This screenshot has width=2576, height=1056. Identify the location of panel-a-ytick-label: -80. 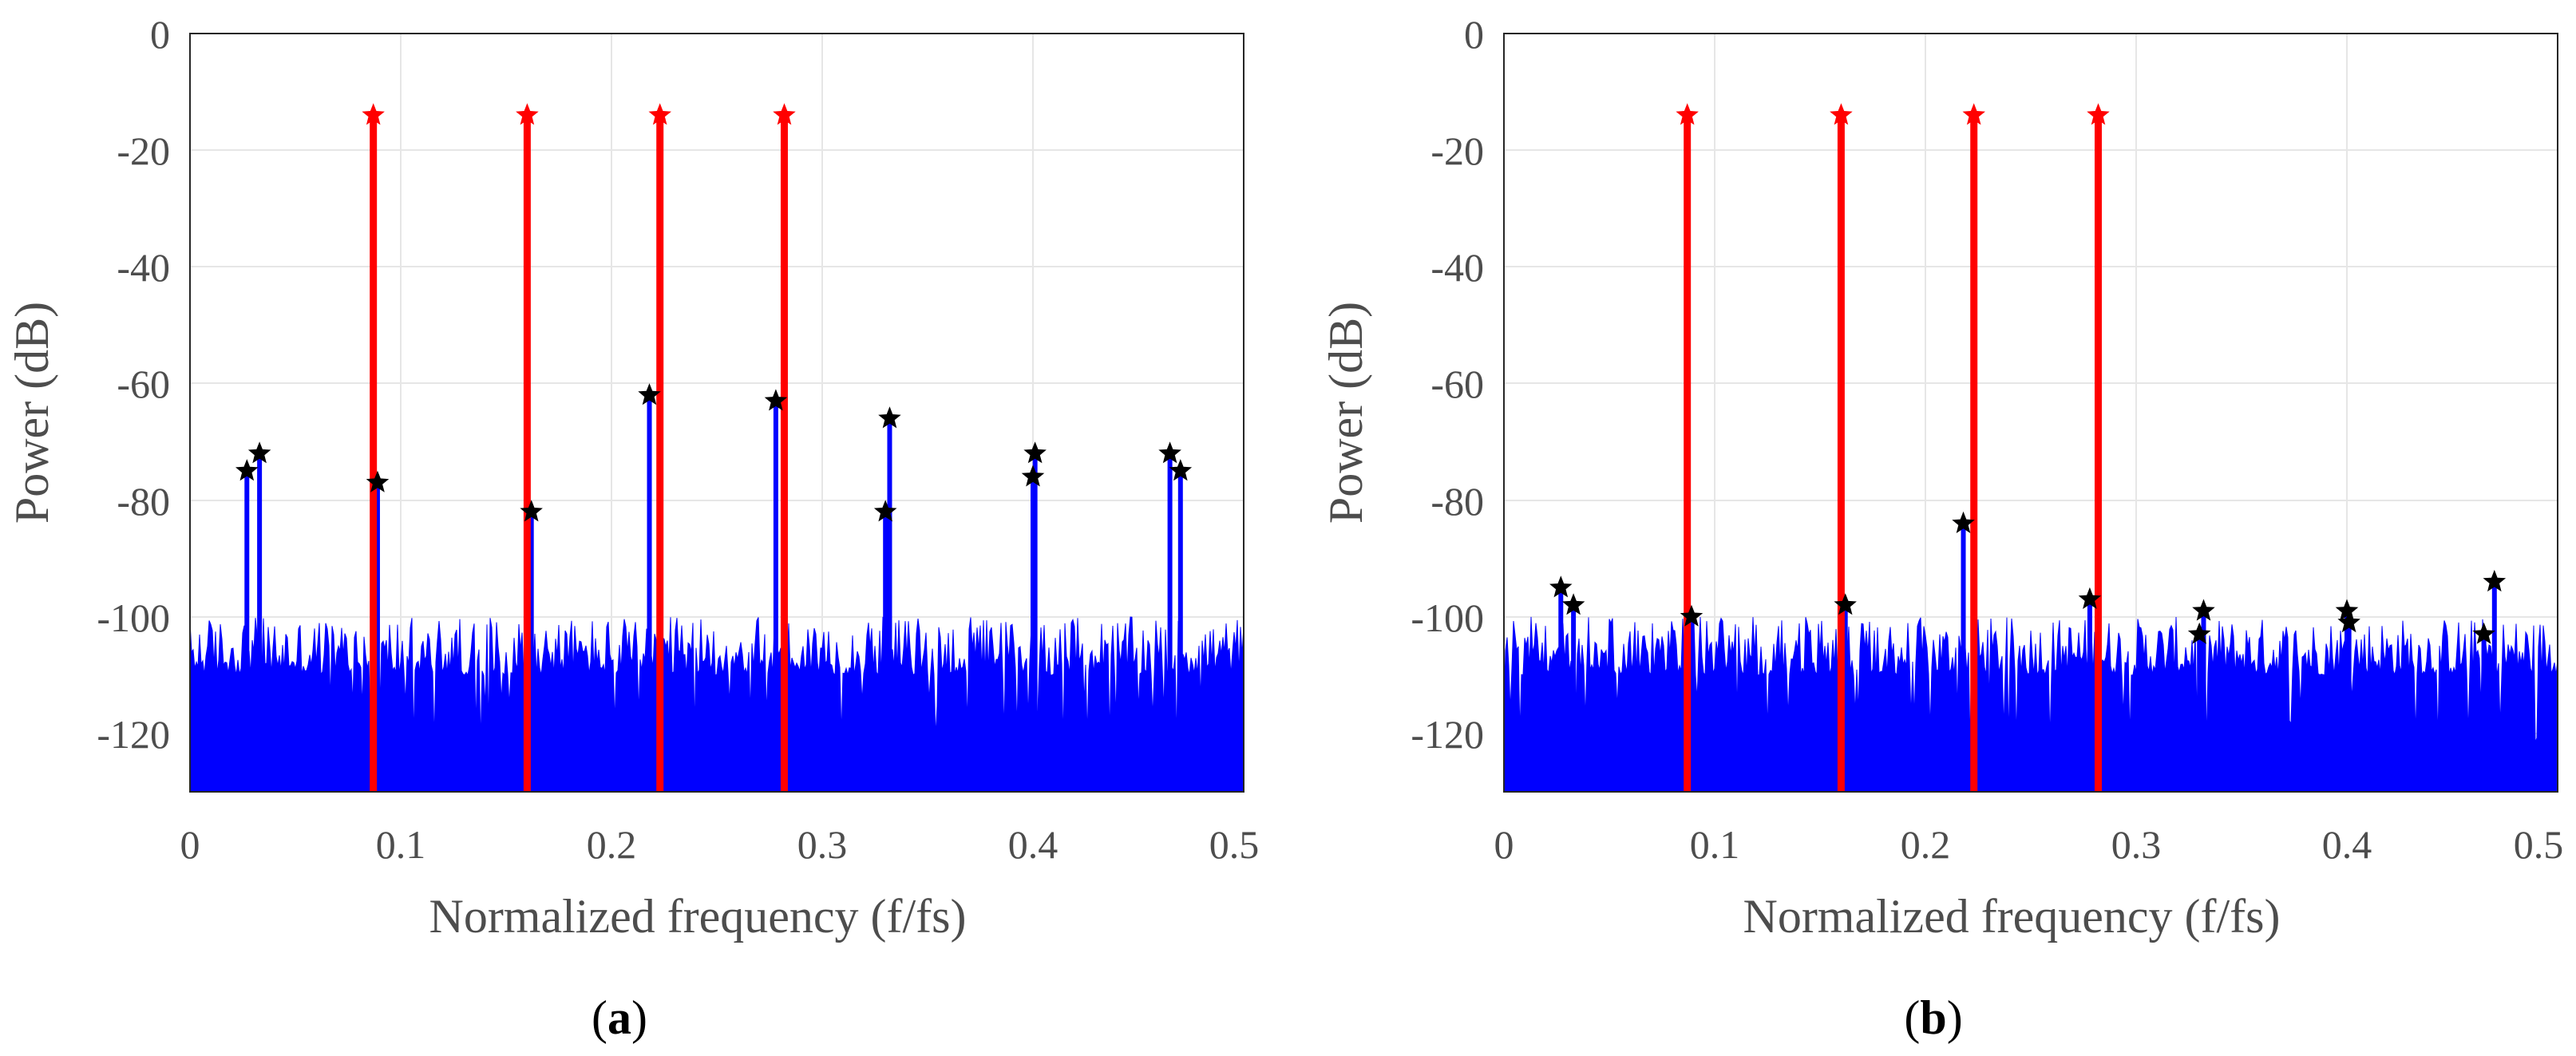
(144, 502).